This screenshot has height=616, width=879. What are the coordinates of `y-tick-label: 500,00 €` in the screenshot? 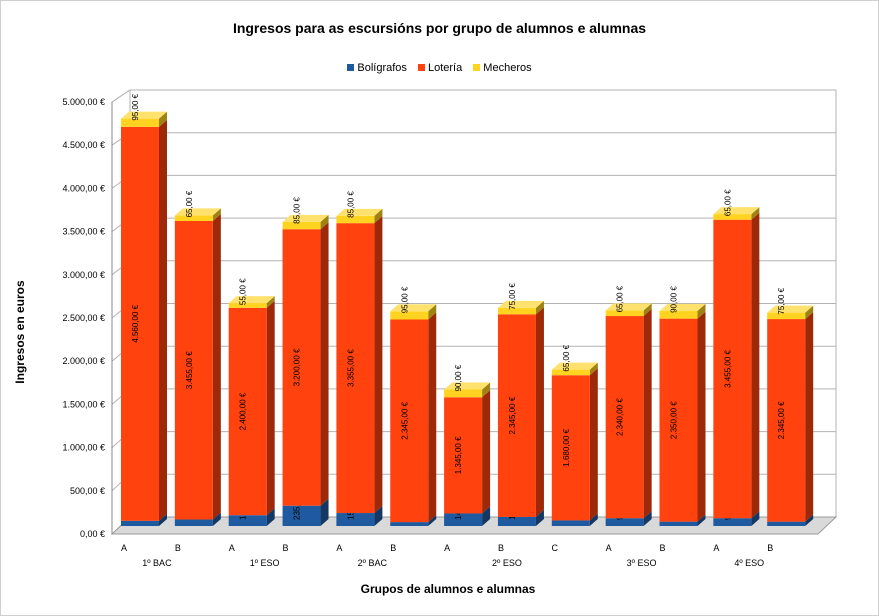 It's located at (87, 491).